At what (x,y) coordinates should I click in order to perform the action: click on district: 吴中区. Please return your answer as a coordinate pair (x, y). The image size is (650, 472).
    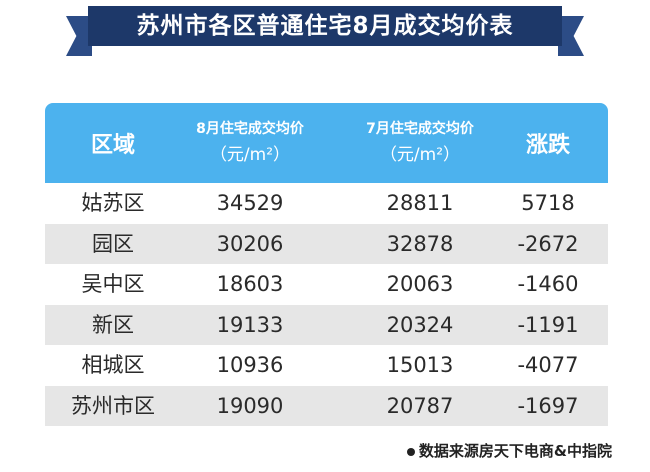
    Looking at the image, I should click on (113, 284).